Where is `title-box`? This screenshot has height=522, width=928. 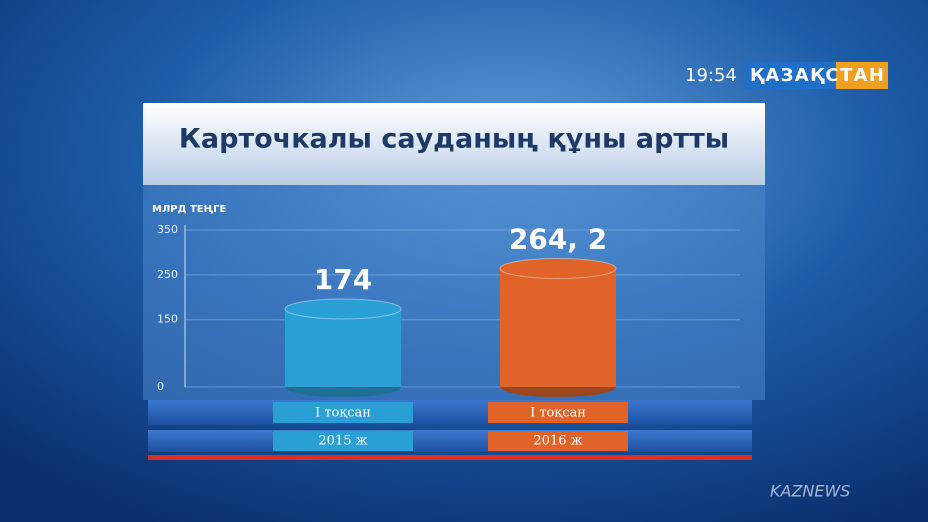
title-box is located at coordinates (454, 144).